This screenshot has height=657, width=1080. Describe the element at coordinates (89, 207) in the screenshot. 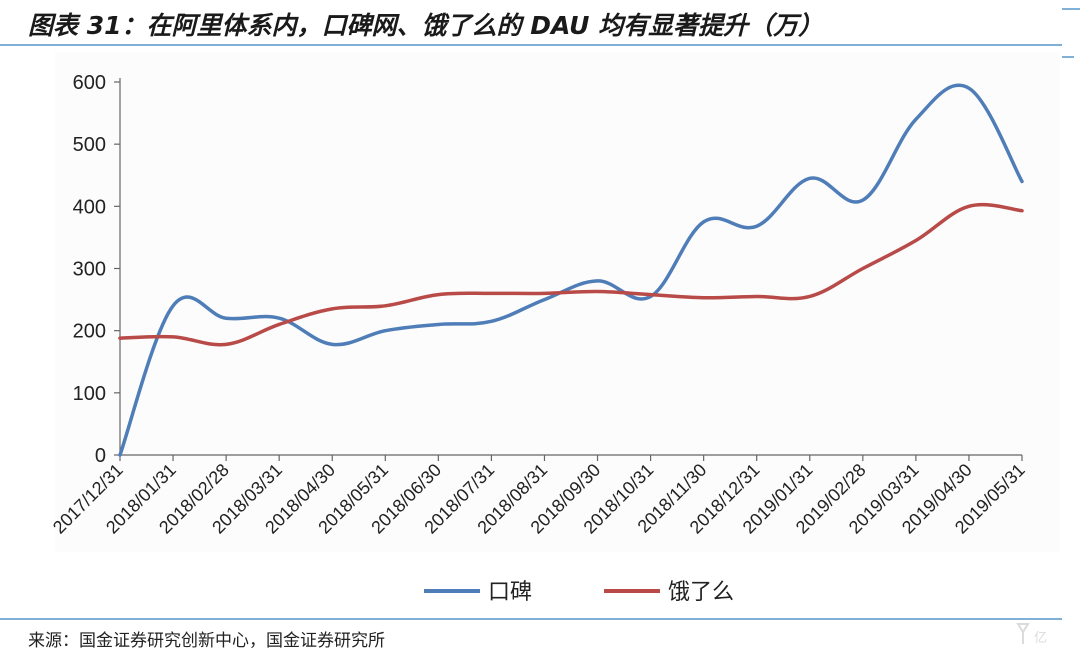

I see `y-tick-label: 400` at that location.